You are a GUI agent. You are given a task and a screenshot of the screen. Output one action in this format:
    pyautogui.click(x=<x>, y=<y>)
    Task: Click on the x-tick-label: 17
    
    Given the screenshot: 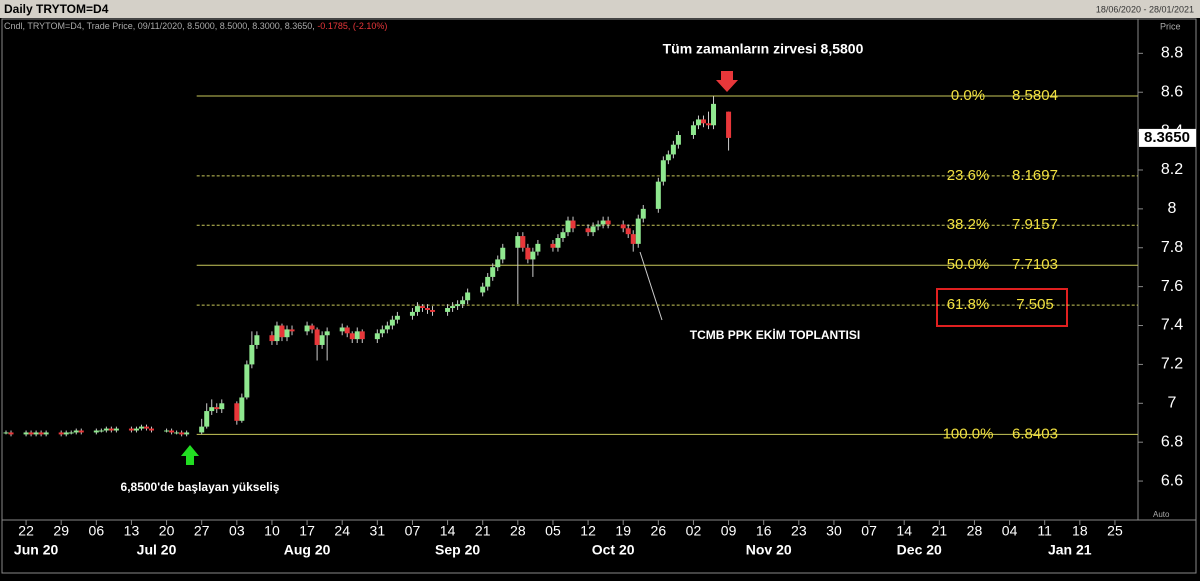 What is the action you would take?
    pyautogui.click(x=307, y=531)
    